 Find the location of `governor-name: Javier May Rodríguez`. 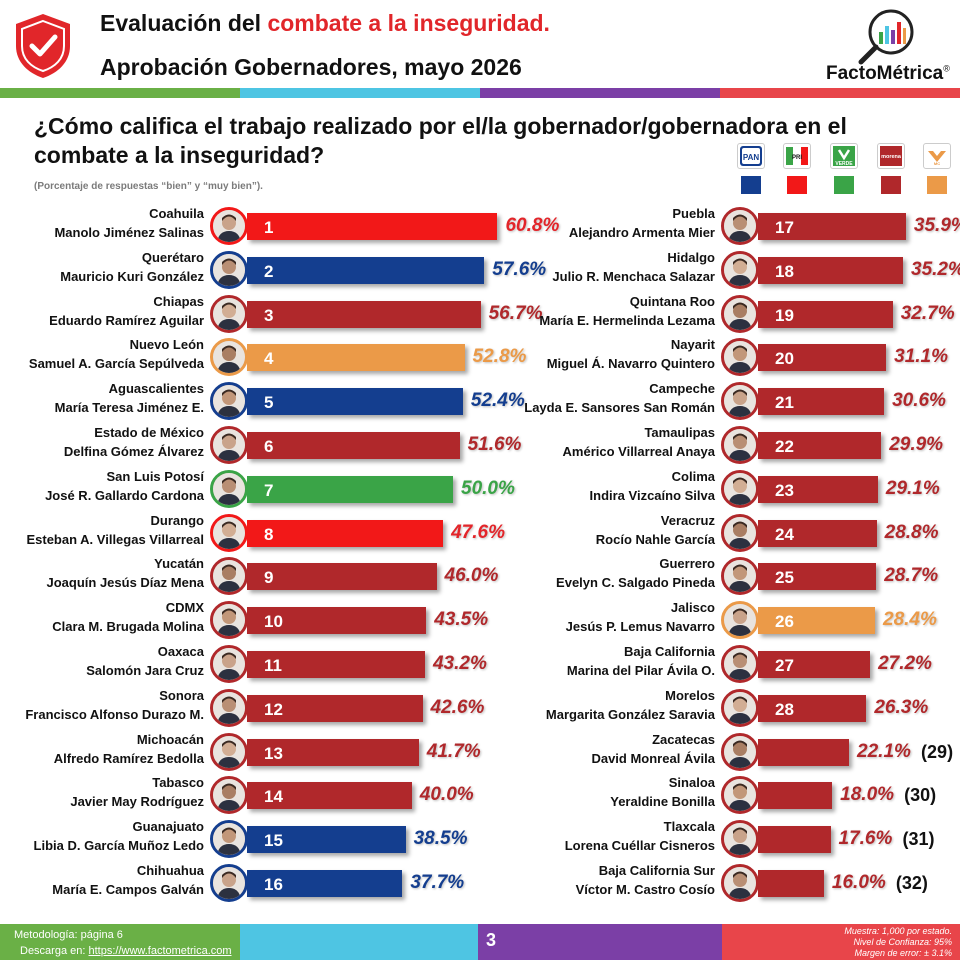

governor-name: Javier May Rodríguez is located at coordinates (137, 802).